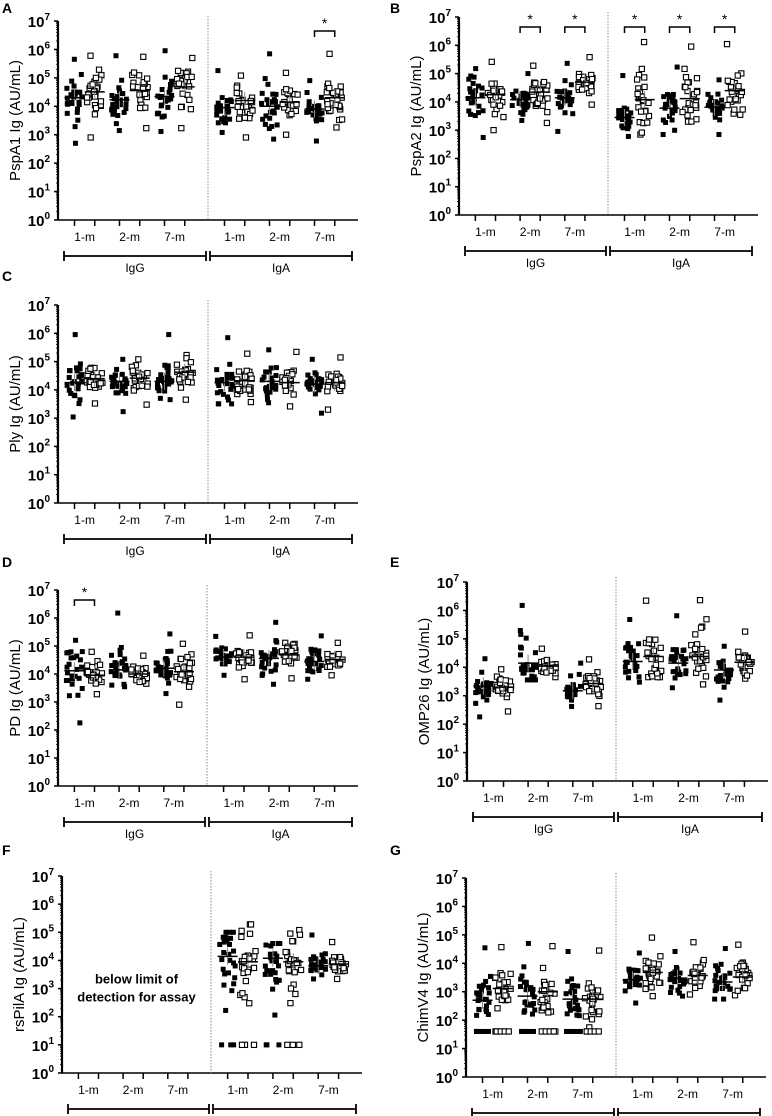  Describe the element at coordinates (395, 562) in the screenshot. I see `panel-label-e: E` at that location.